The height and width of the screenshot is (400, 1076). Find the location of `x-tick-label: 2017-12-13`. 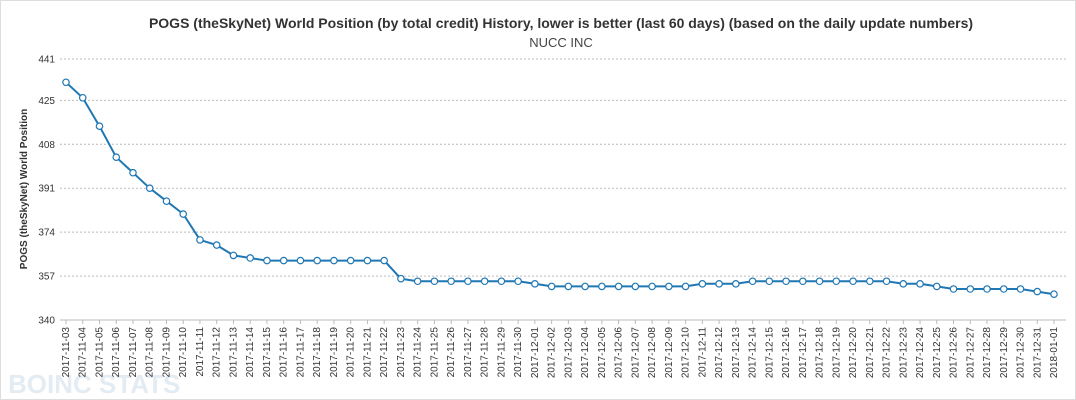

x-tick-label: 2017-12-13 is located at coordinates (736, 353).